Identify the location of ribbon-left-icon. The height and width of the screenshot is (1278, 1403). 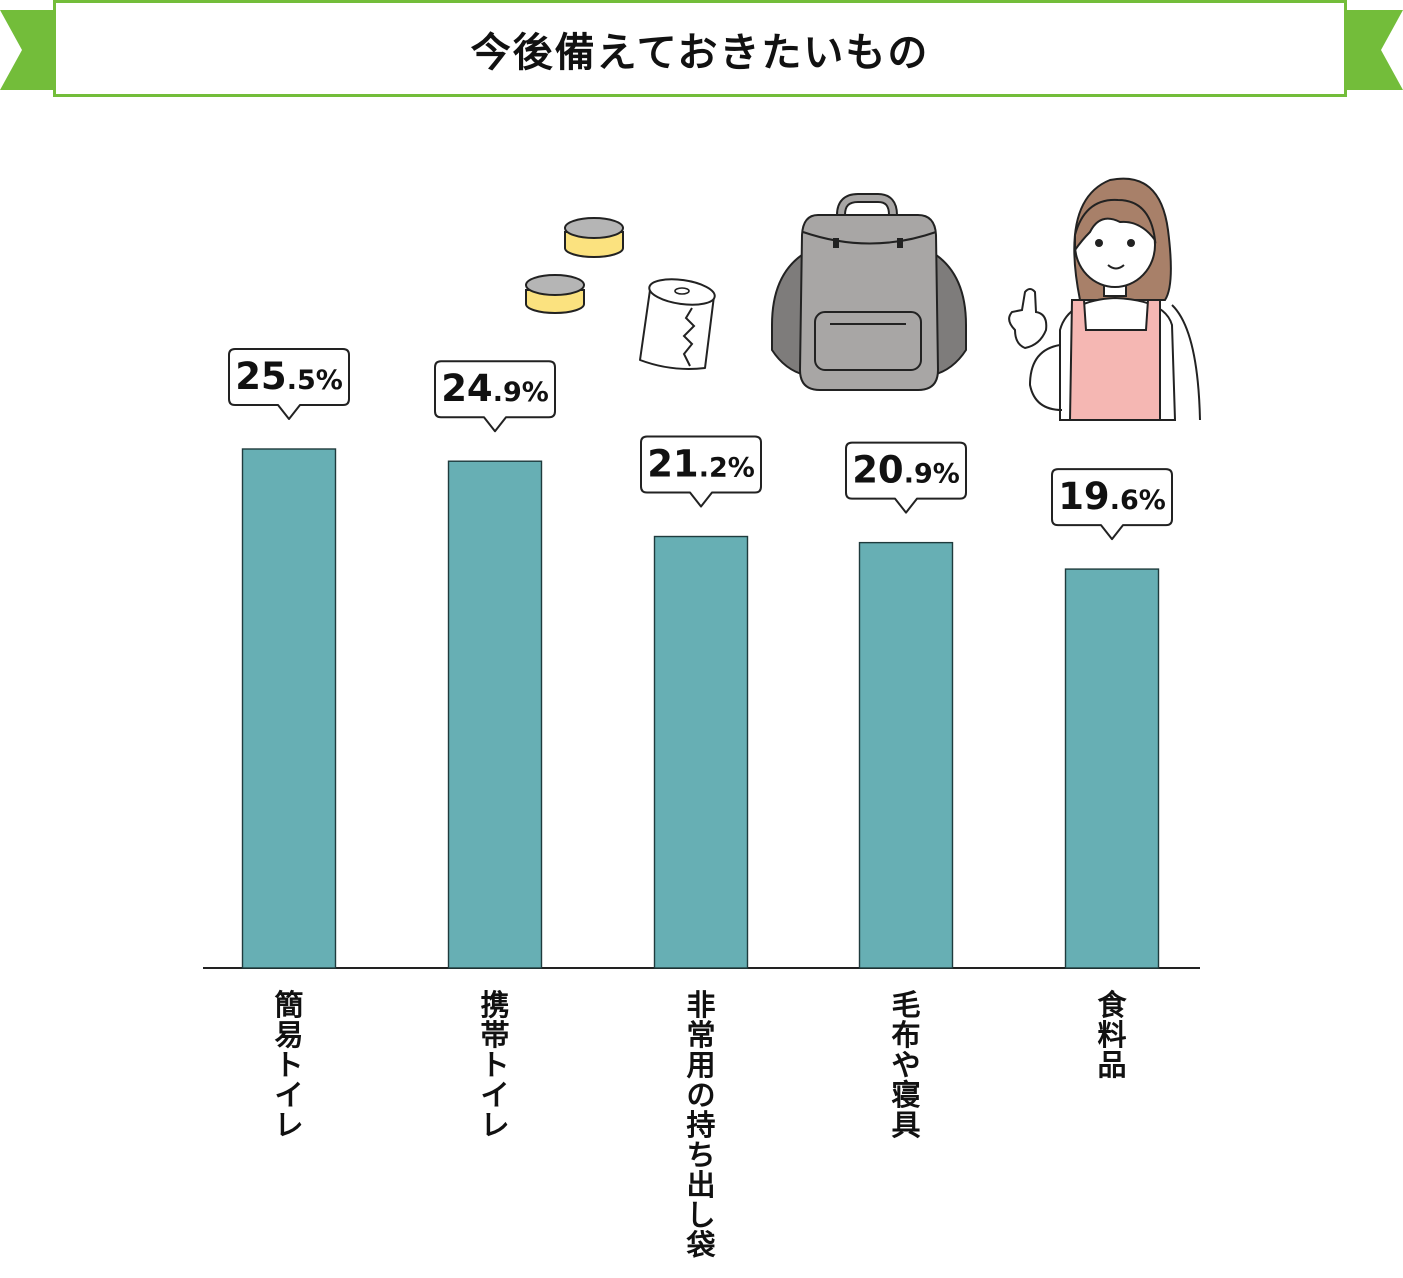
(35, 50).